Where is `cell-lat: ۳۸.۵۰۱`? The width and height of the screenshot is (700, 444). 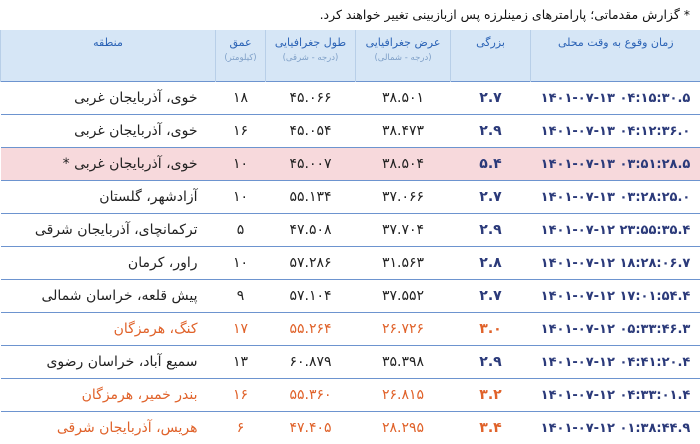 cell-lat: ۳۸.۵۰۱ is located at coordinates (403, 98).